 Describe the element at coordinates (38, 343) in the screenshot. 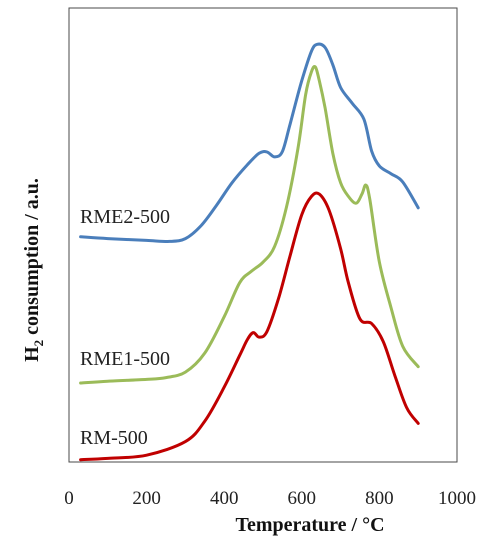

I see `y-axis-title-subscript: 2` at that location.